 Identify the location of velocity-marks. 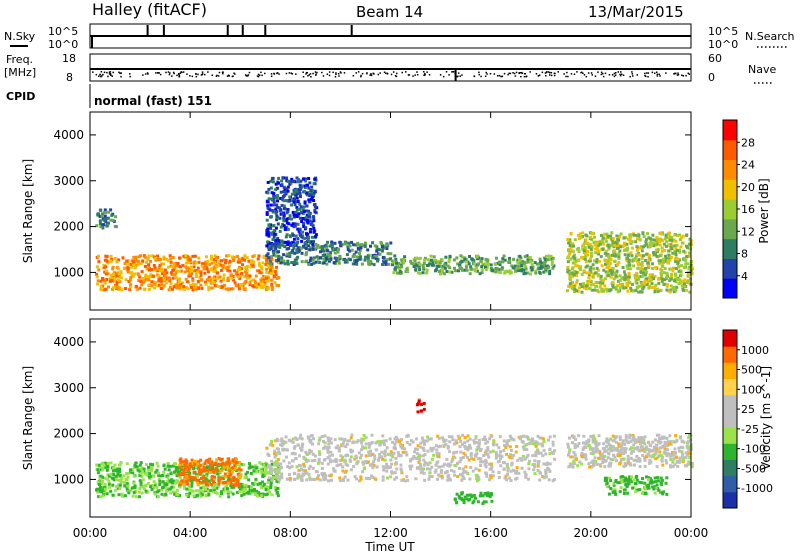
(394, 452).